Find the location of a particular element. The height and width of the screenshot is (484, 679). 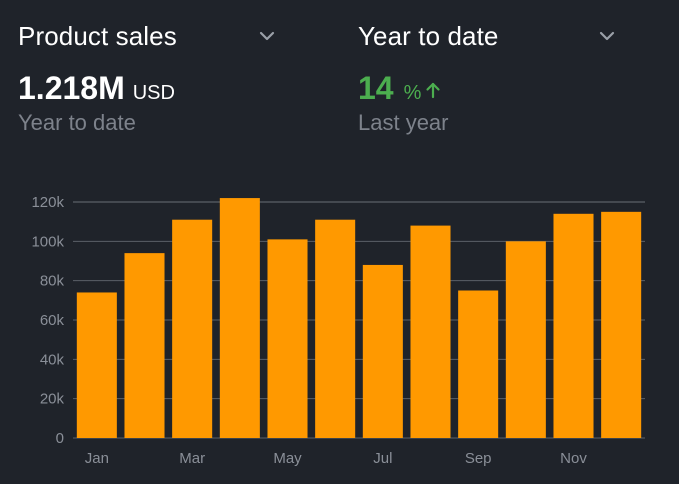

bar-jan is located at coordinates (96, 365).